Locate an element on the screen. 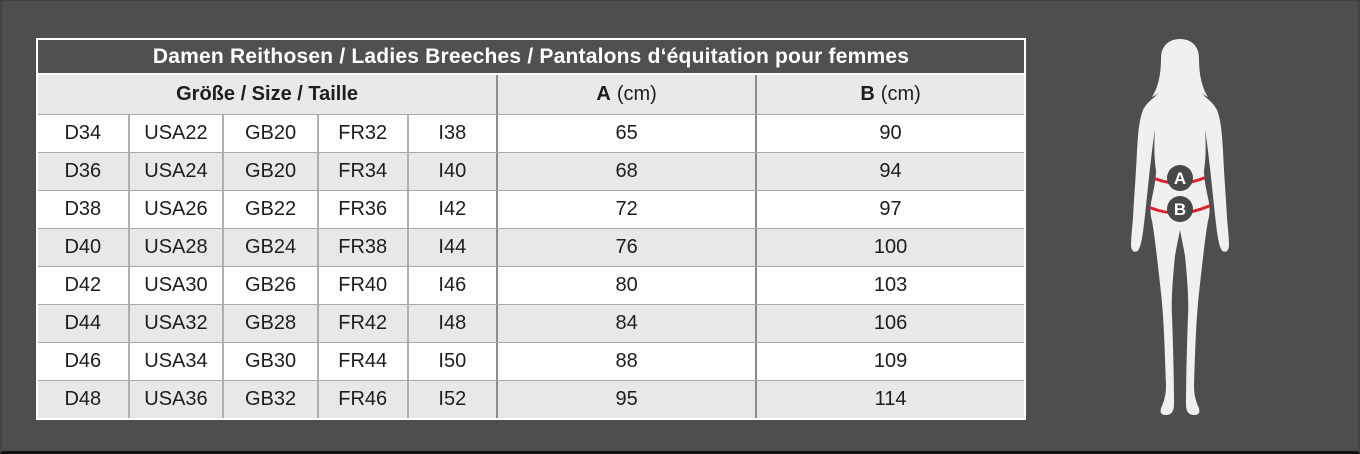  cell-size-fr: FR32 is located at coordinates (361, 133).